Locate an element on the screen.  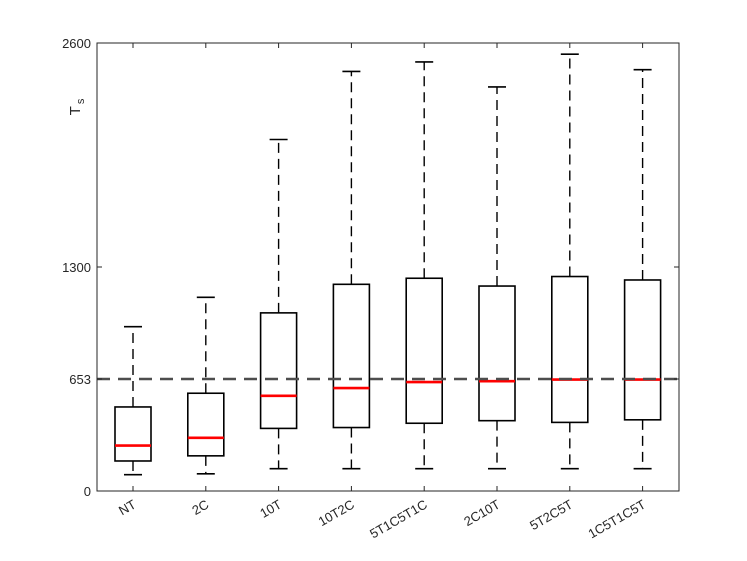
x-tick-label: 10T is located at coordinates (270, 509).